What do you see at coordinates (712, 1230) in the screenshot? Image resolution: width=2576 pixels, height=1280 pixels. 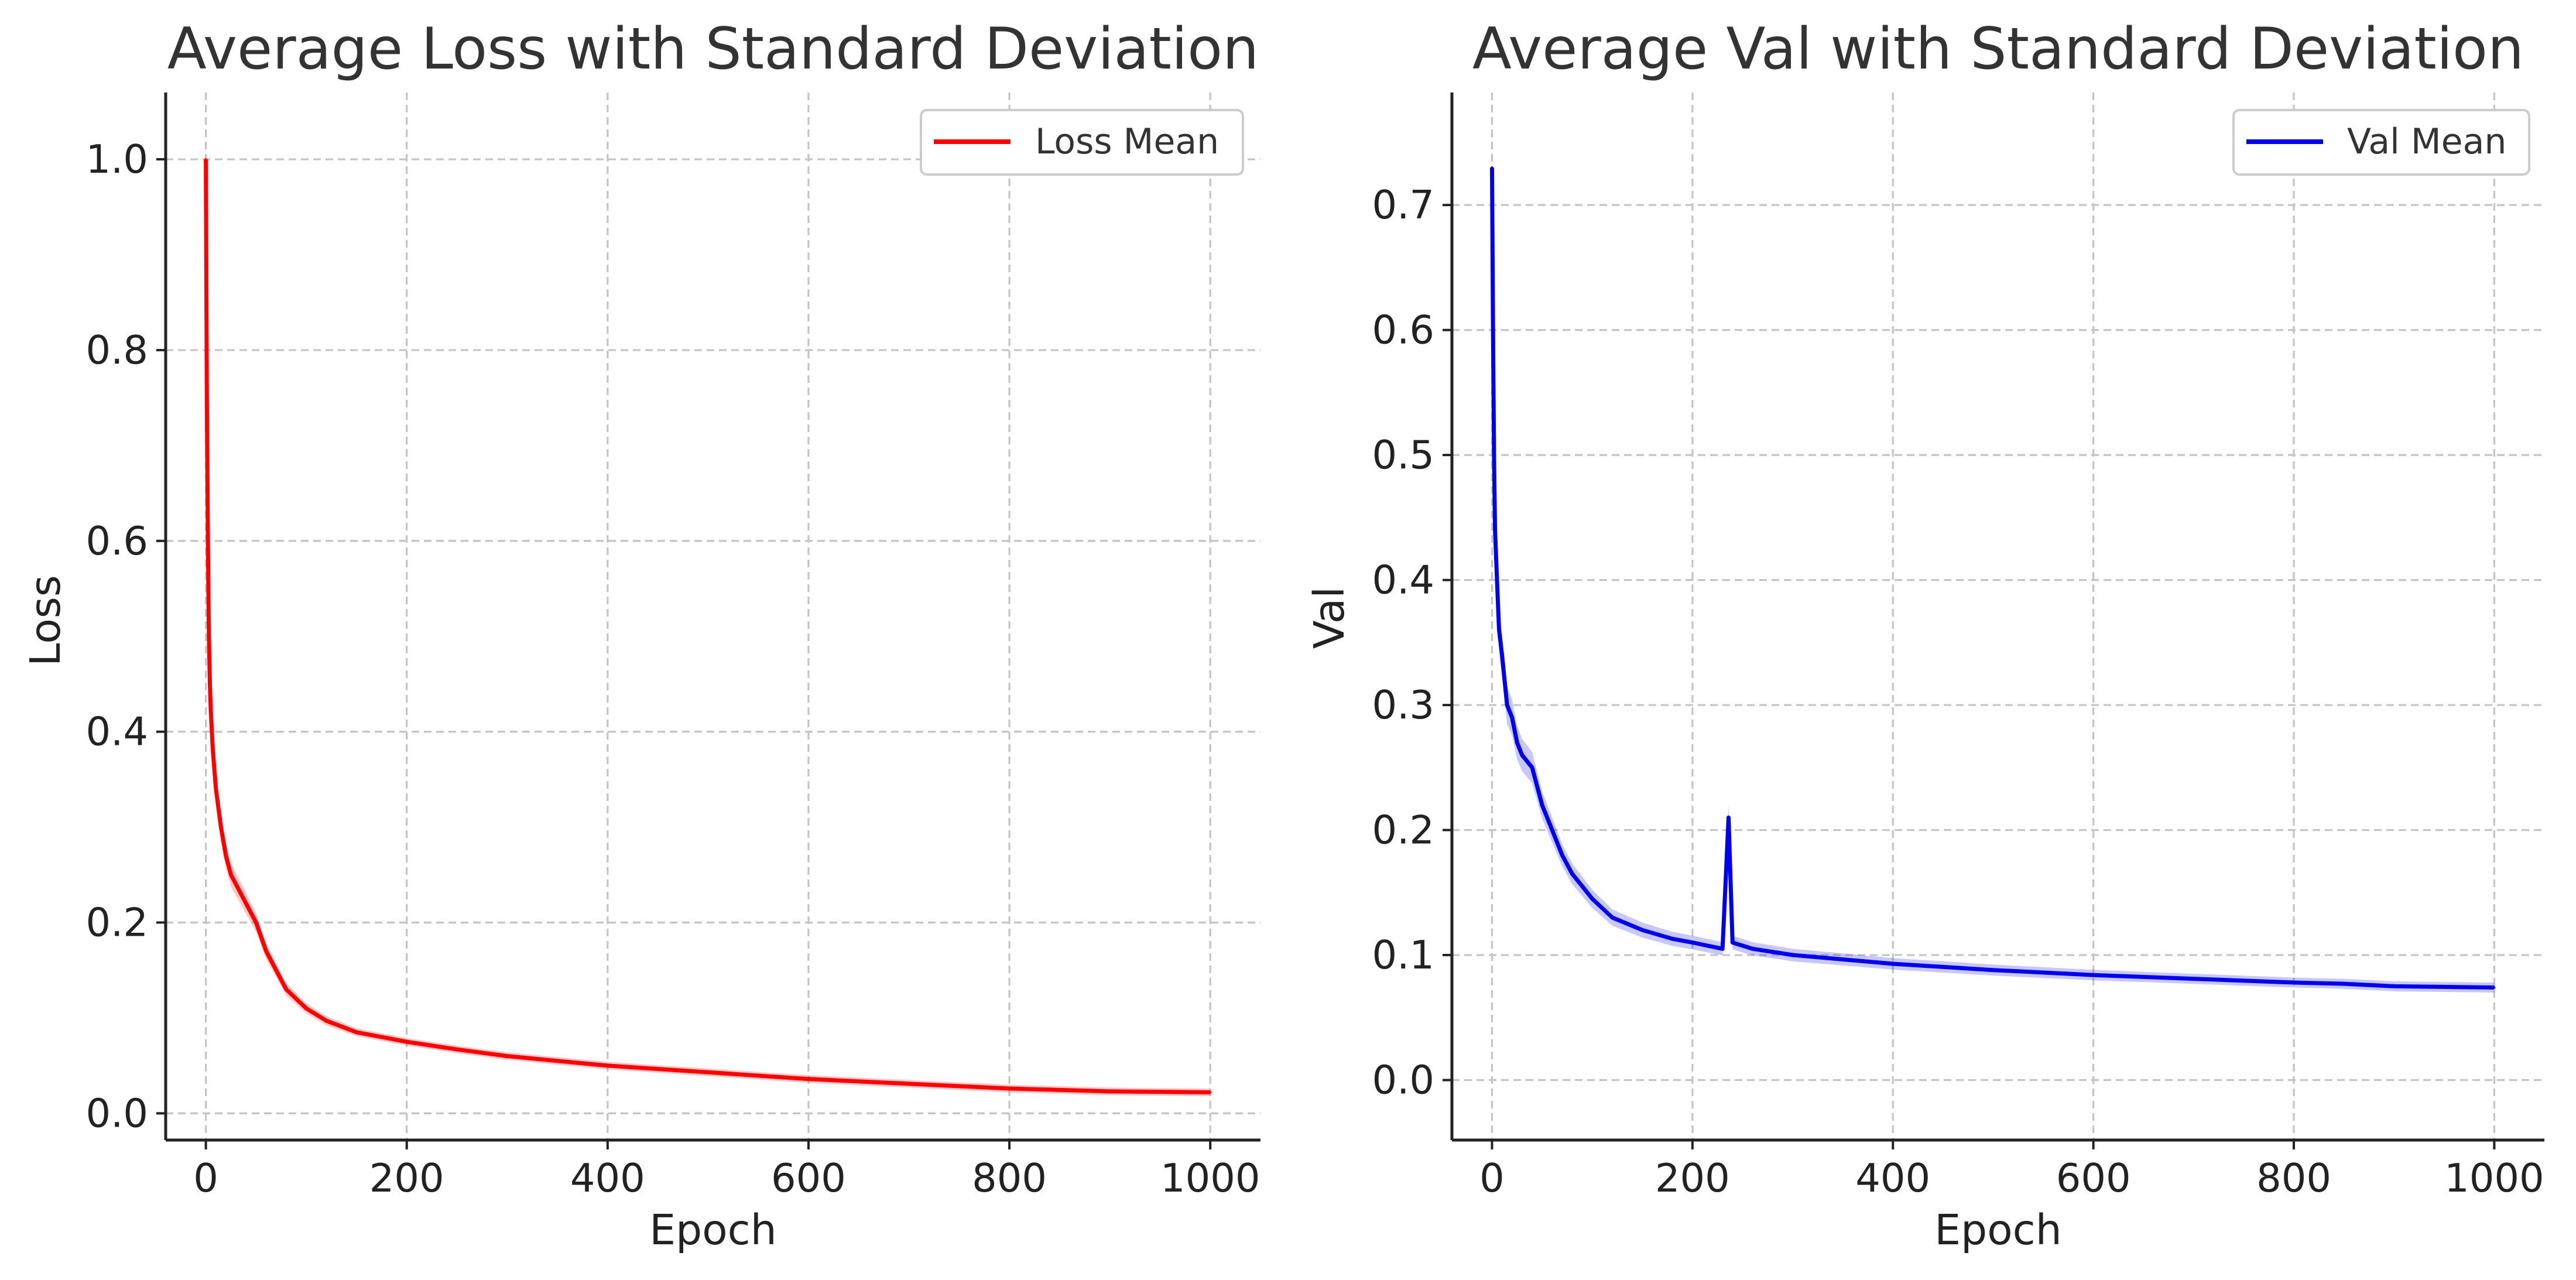 I see `loss-x-axis-label: Epoch` at bounding box center [712, 1230].